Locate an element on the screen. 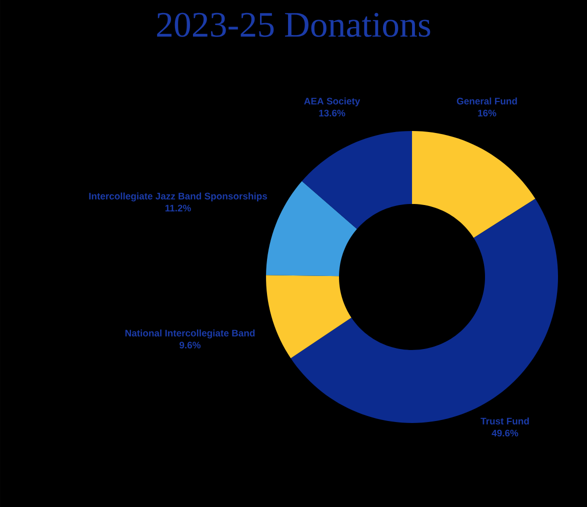  slice-label: National Intercollegiate Band is located at coordinates (190, 334).